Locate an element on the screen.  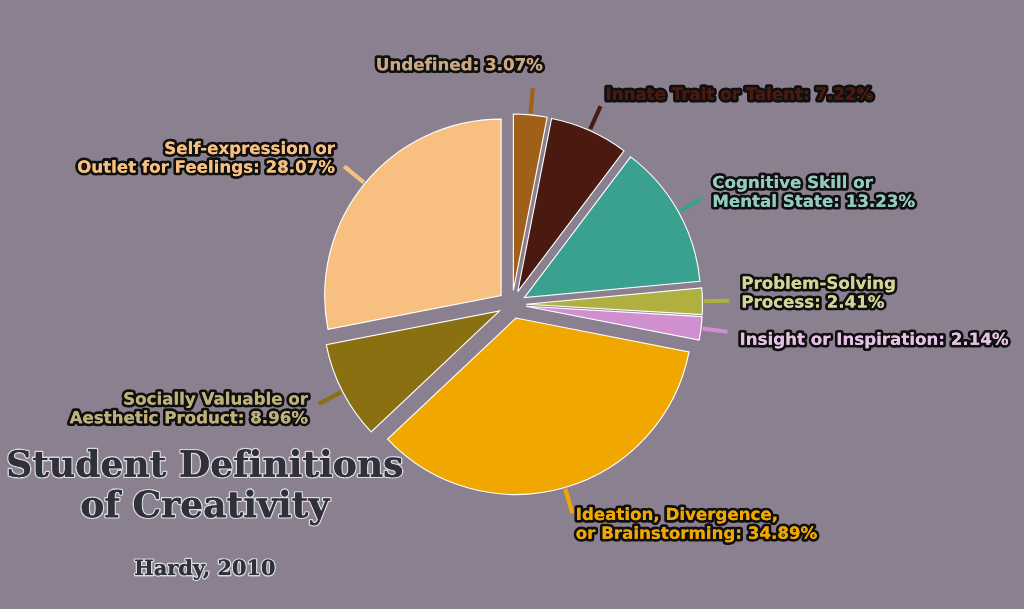
text: Hardy, 2010 is located at coordinates (205, 569).